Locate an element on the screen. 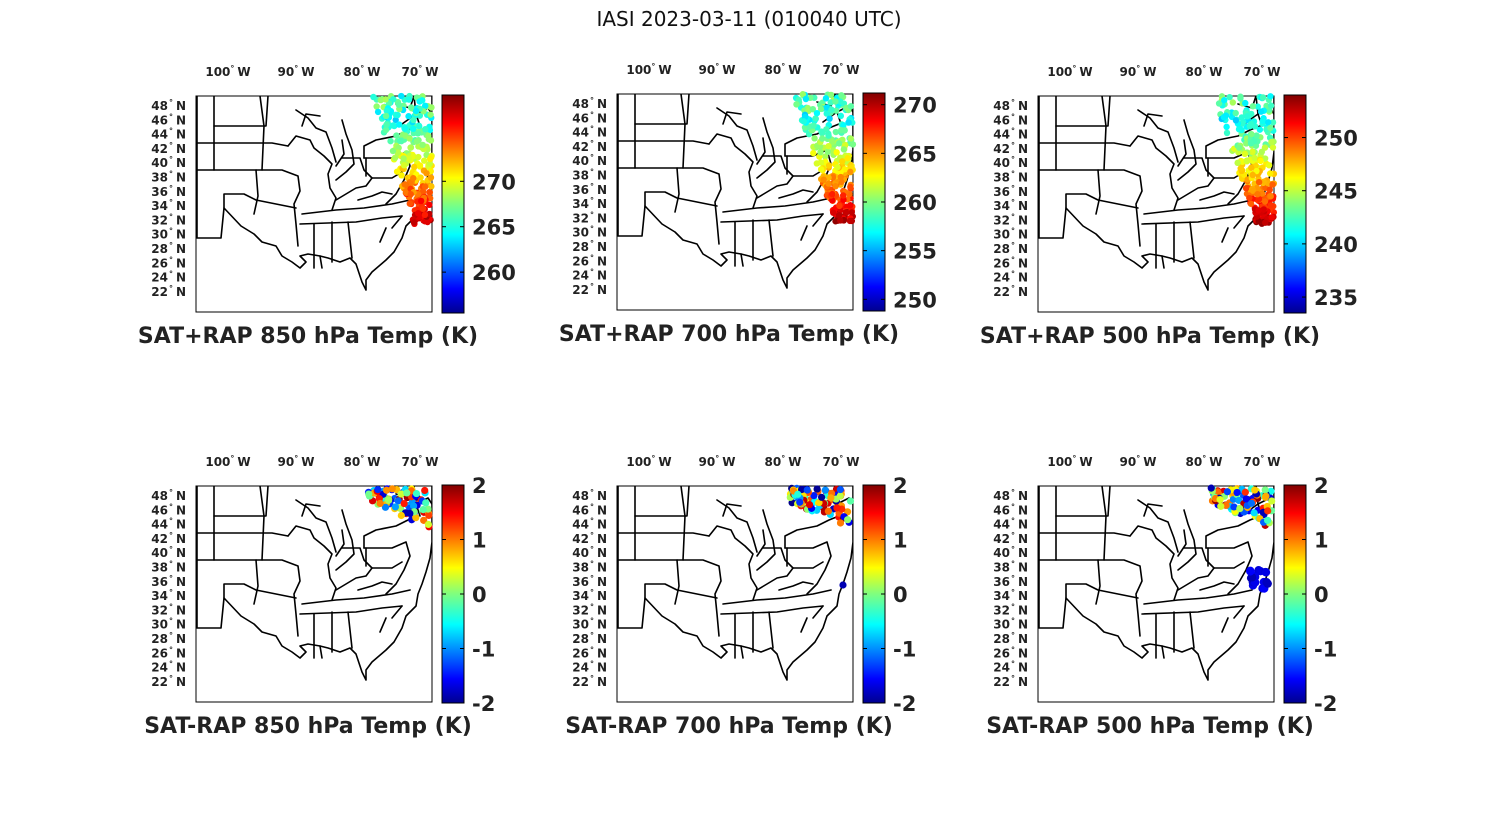  colorbar-tick-label: 265 is located at coordinates (915, 154).